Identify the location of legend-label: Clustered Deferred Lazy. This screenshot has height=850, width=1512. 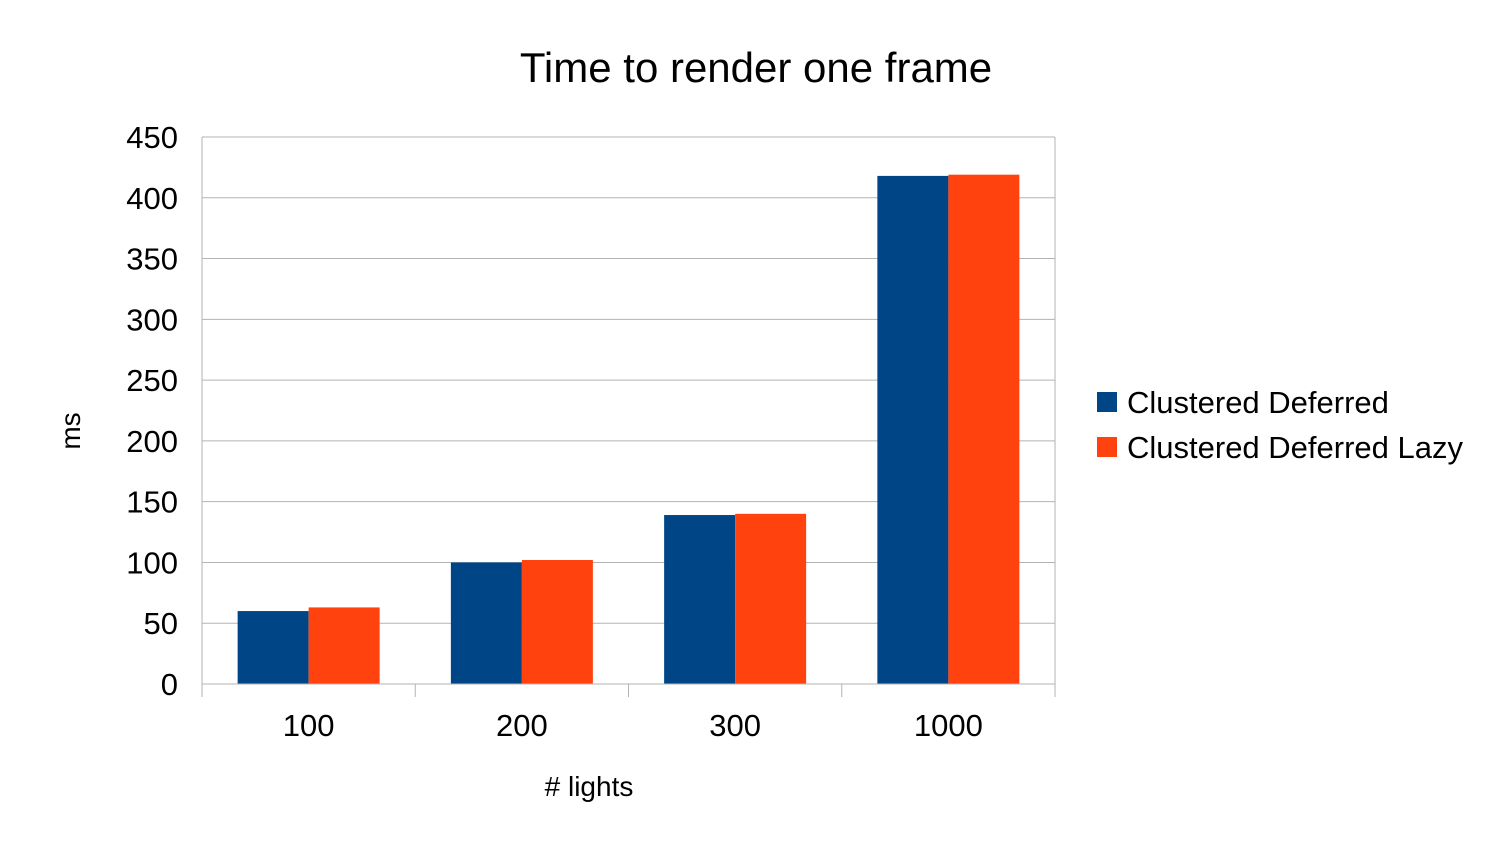
(1295, 447).